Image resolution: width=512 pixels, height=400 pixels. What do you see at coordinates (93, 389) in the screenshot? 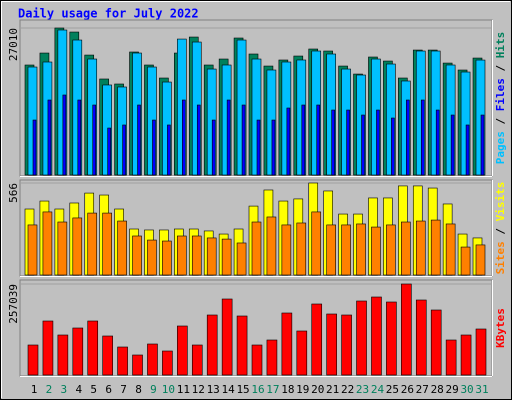
I see `x-tick-label: 5` at bounding box center [93, 389].